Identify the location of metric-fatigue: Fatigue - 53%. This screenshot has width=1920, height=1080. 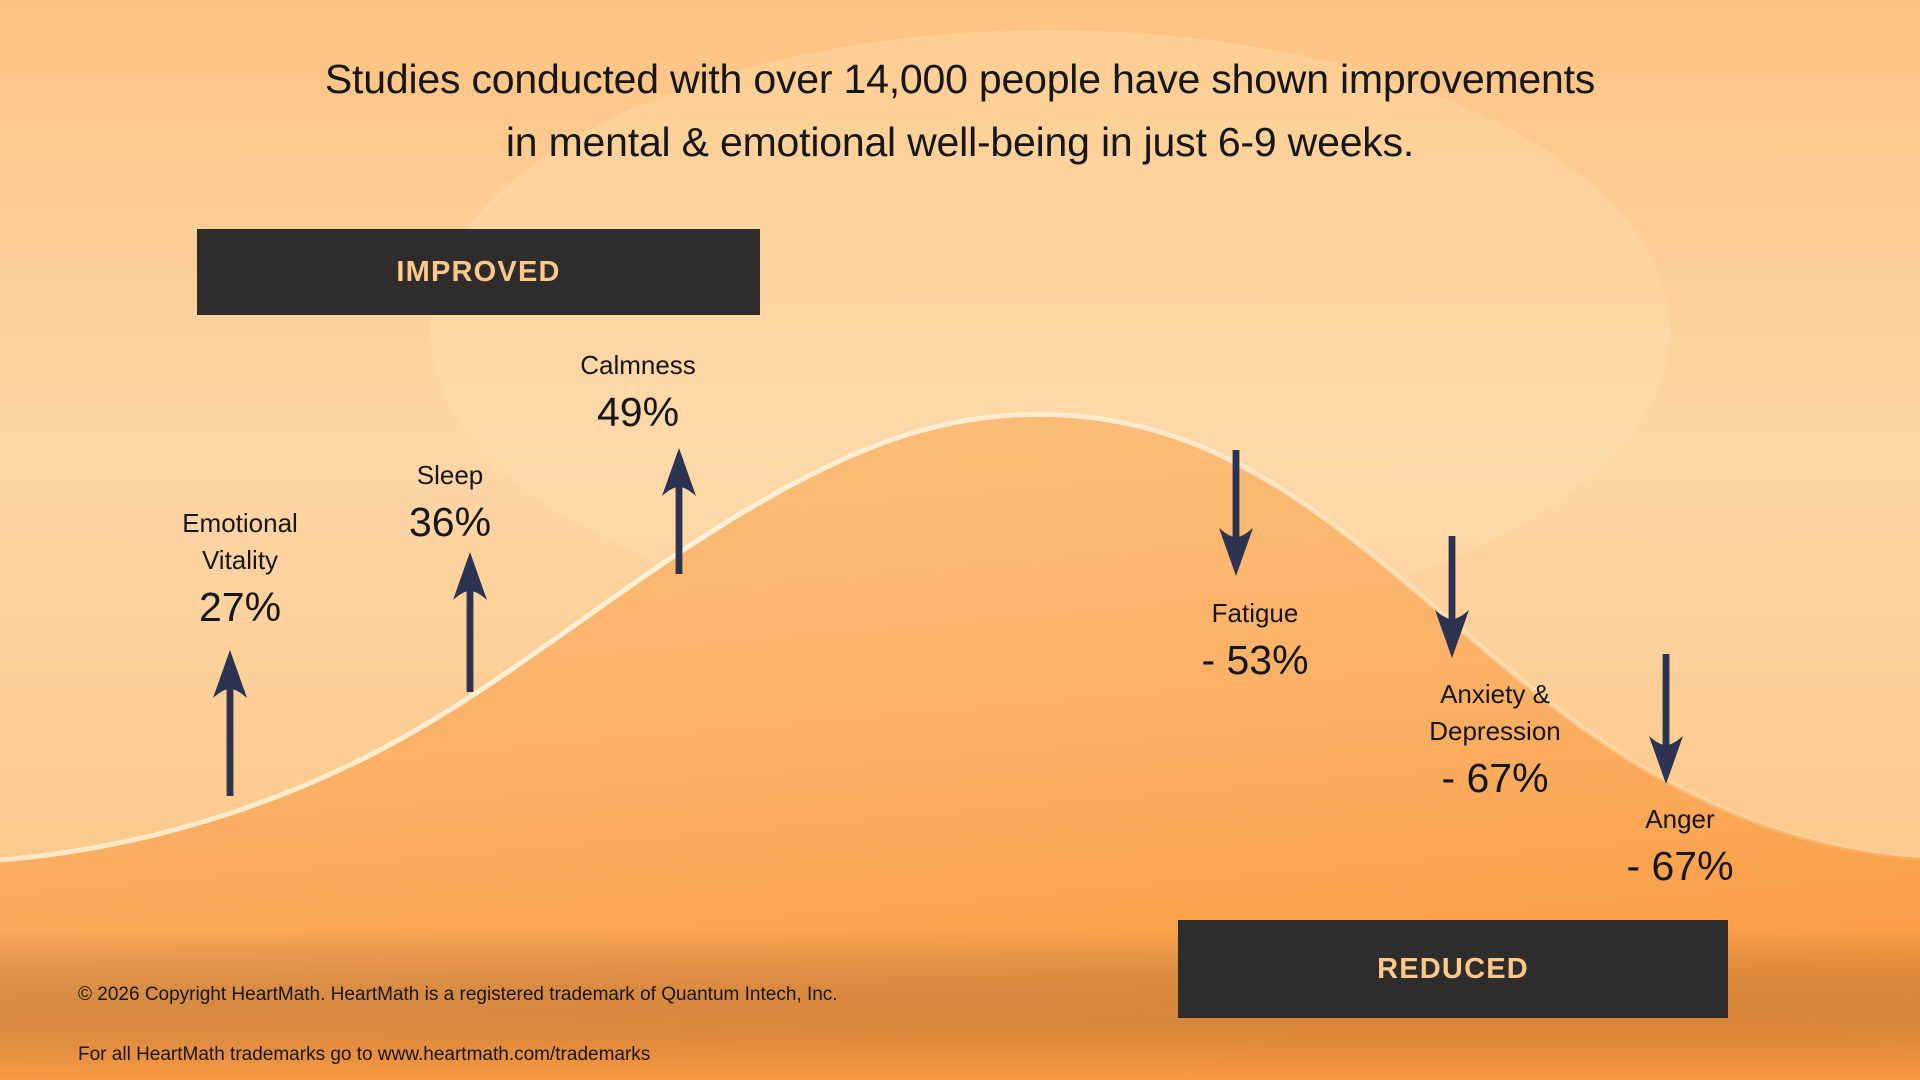
(1255, 640).